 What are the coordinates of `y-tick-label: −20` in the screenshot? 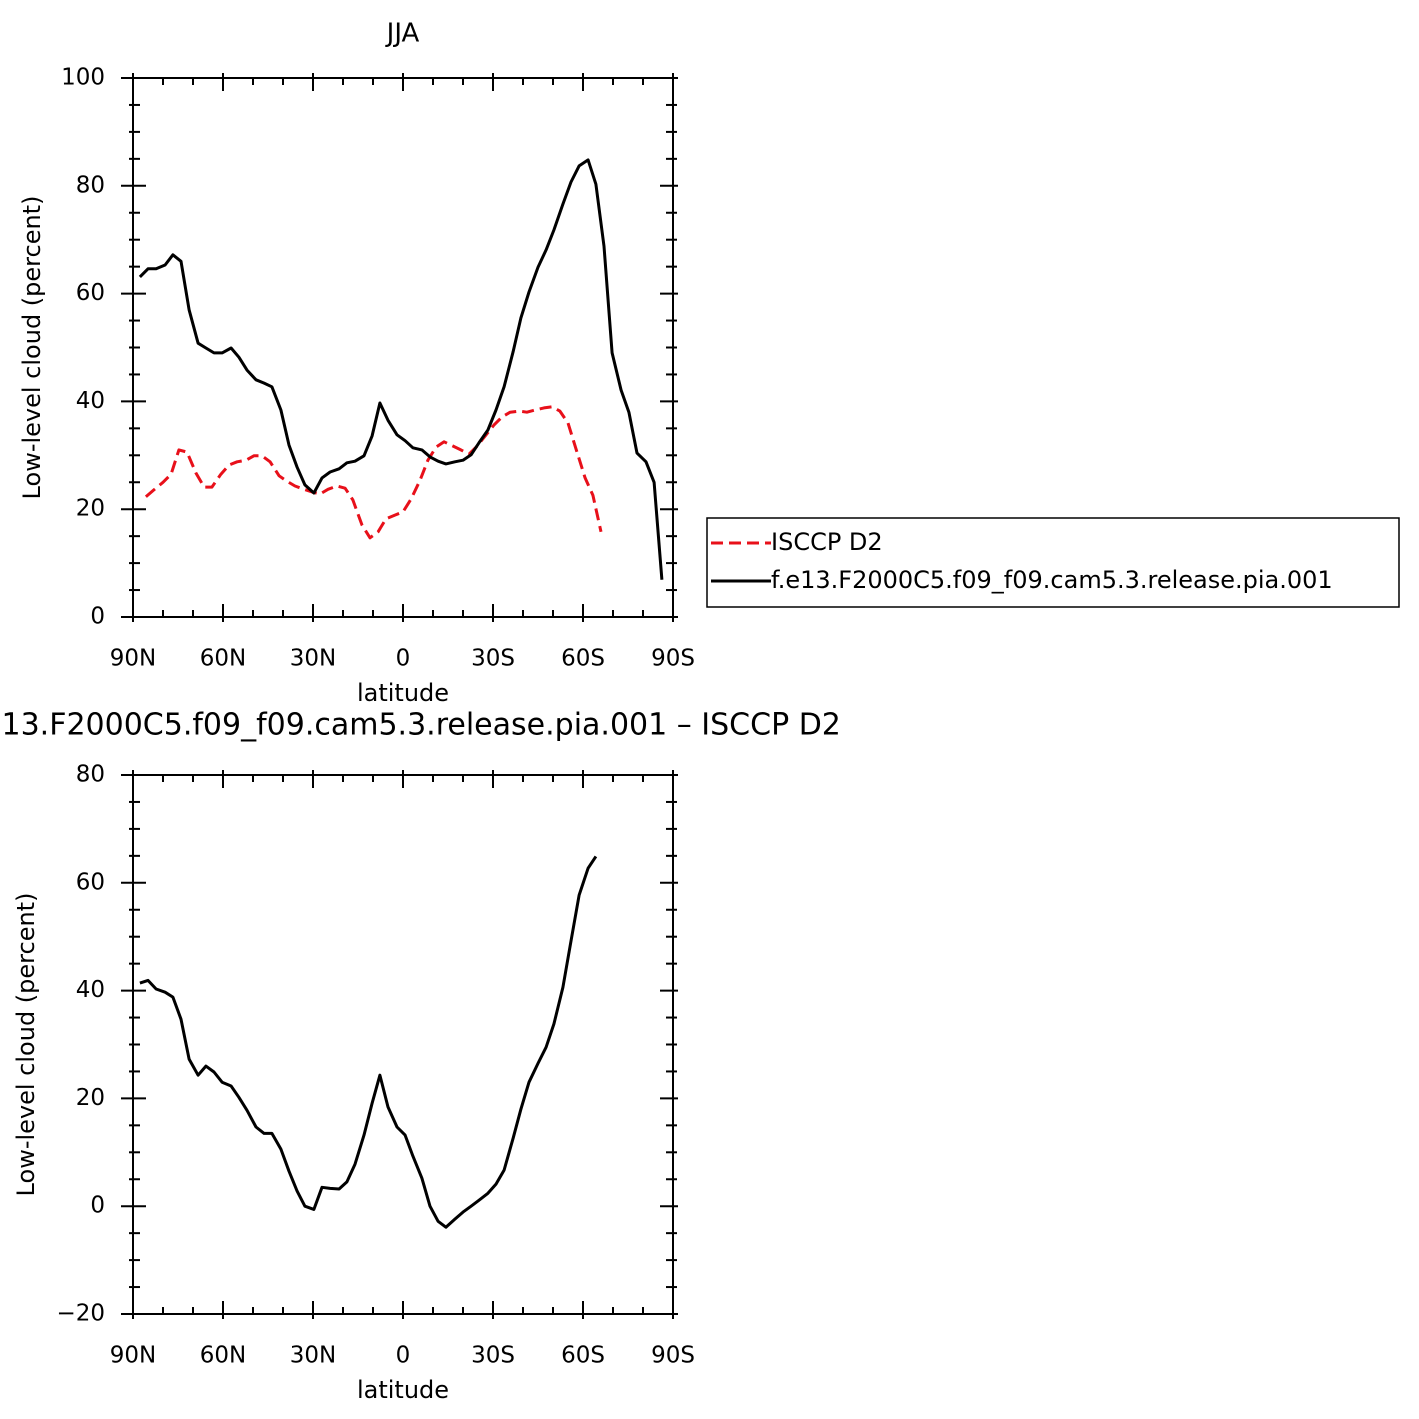 It's located at (80, 1314).